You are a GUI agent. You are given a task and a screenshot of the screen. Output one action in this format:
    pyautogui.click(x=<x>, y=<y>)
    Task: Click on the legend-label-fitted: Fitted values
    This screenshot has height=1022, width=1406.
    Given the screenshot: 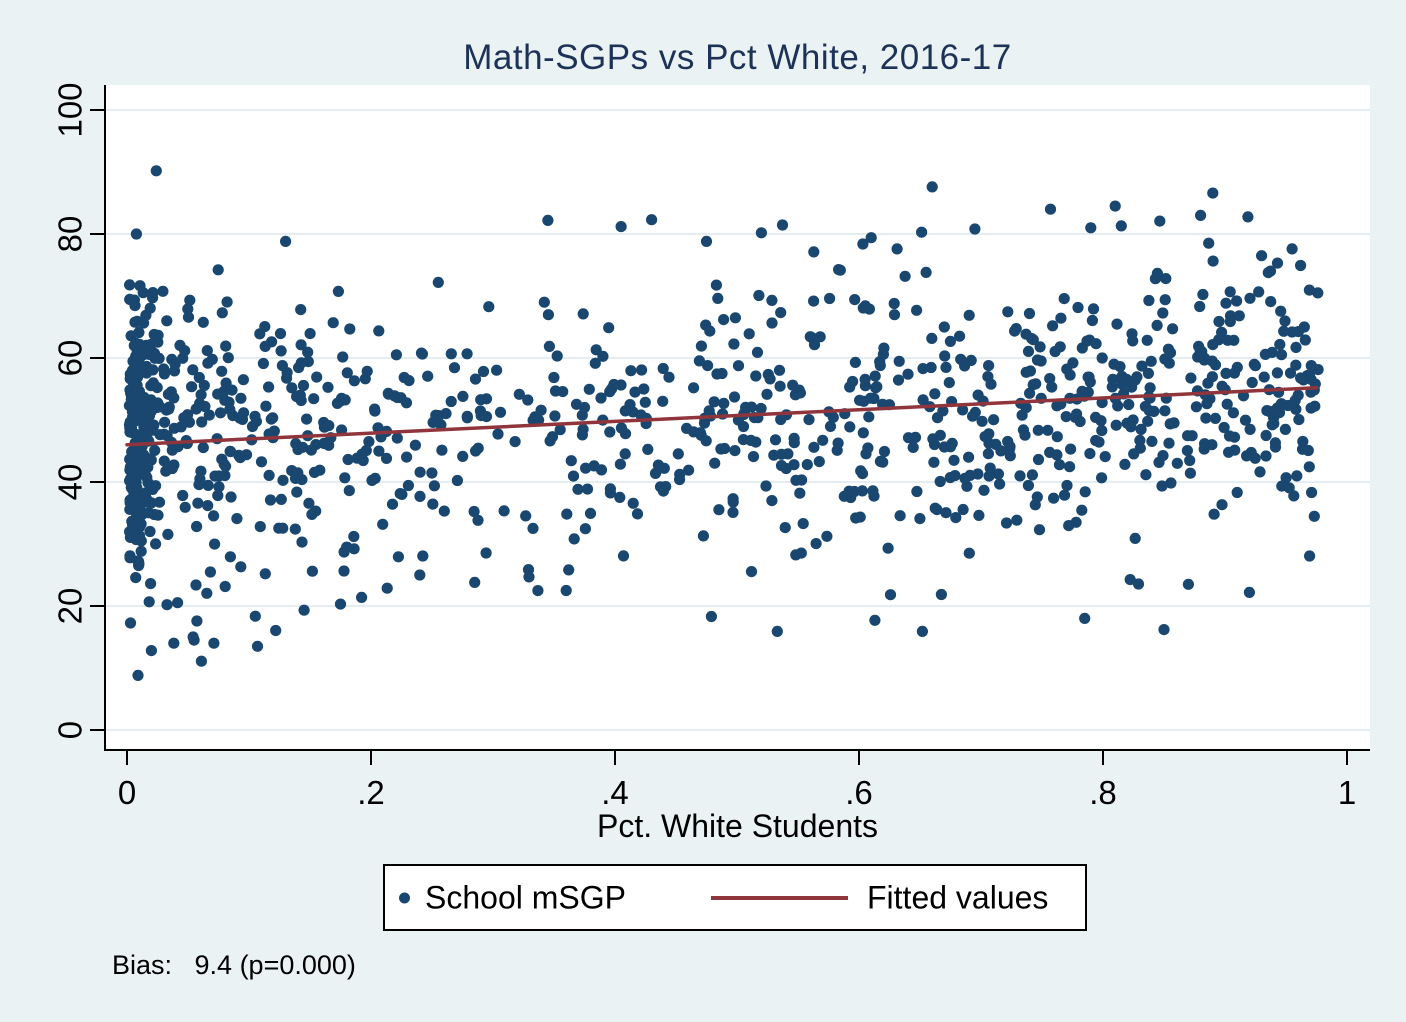 What is the action you would take?
    pyautogui.click(x=958, y=897)
    